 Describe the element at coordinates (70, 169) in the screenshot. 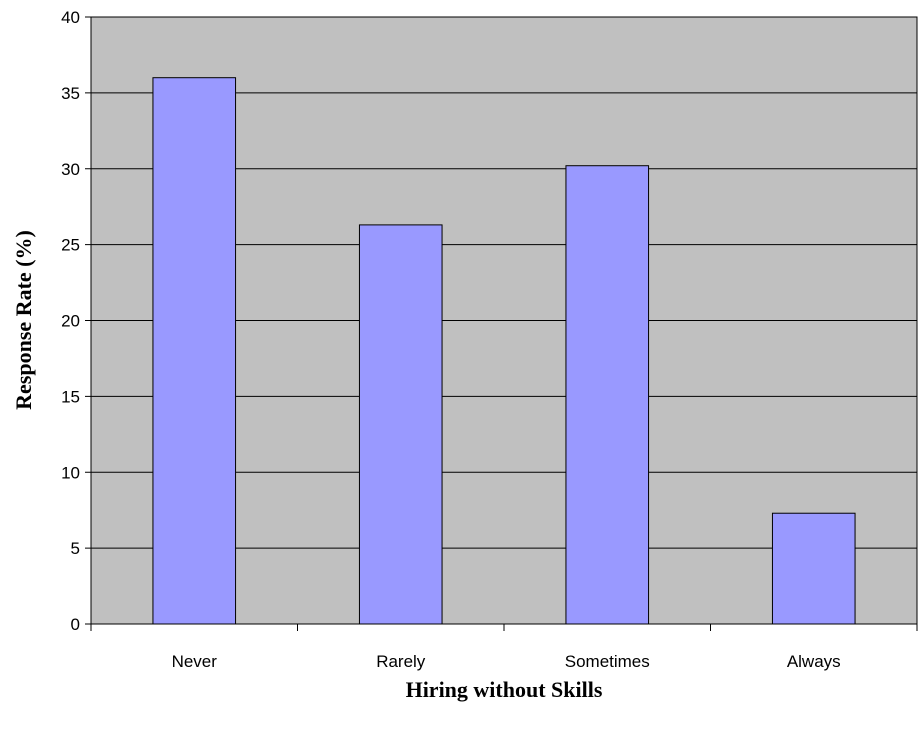

I see `y-tick-label: 30` at that location.